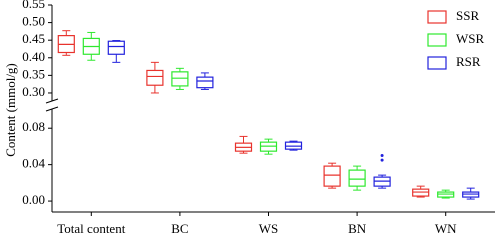 The height and width of the screenshot is (241, 502). What do you see at coordinates (10, 110) in the screenshot?
I see `y-axis-label: Content (mmol/g)` at bounding box center [10, 110].